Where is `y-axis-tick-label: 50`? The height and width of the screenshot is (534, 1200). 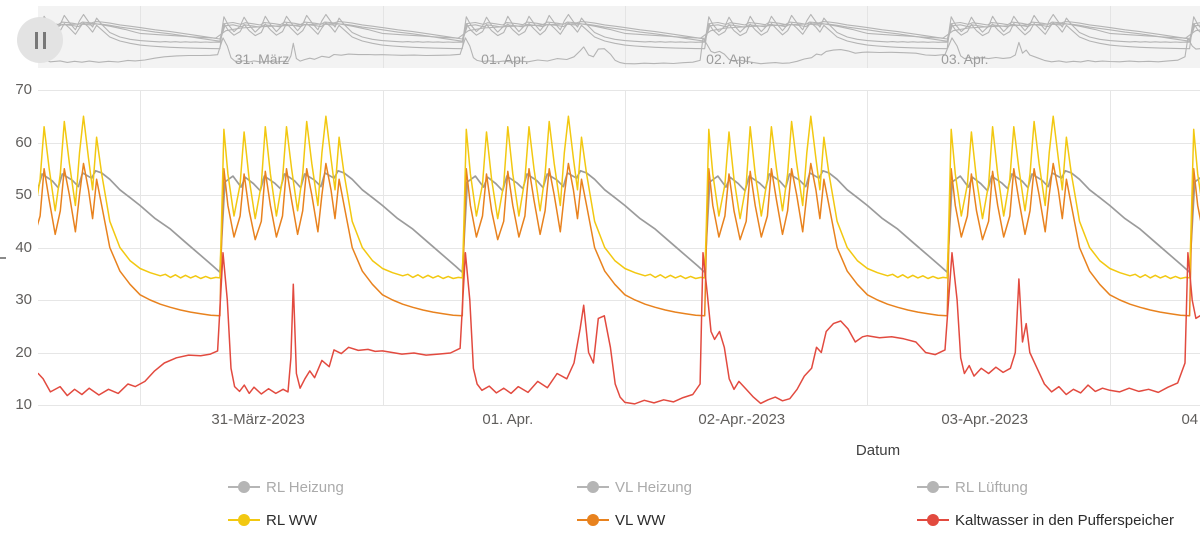
y-axis-tick-label: 50 is located at coordinates (23, 194).